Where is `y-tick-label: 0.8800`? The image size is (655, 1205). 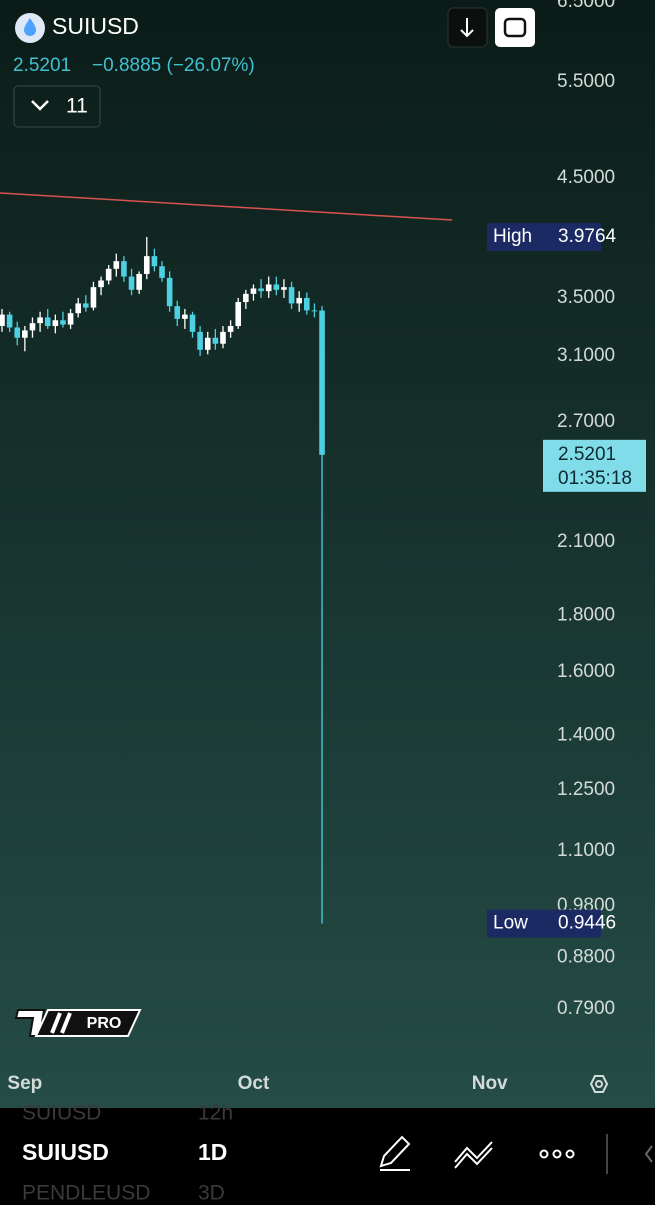
y-tick-label: 0.8800 is located at coordinates (586, 956).